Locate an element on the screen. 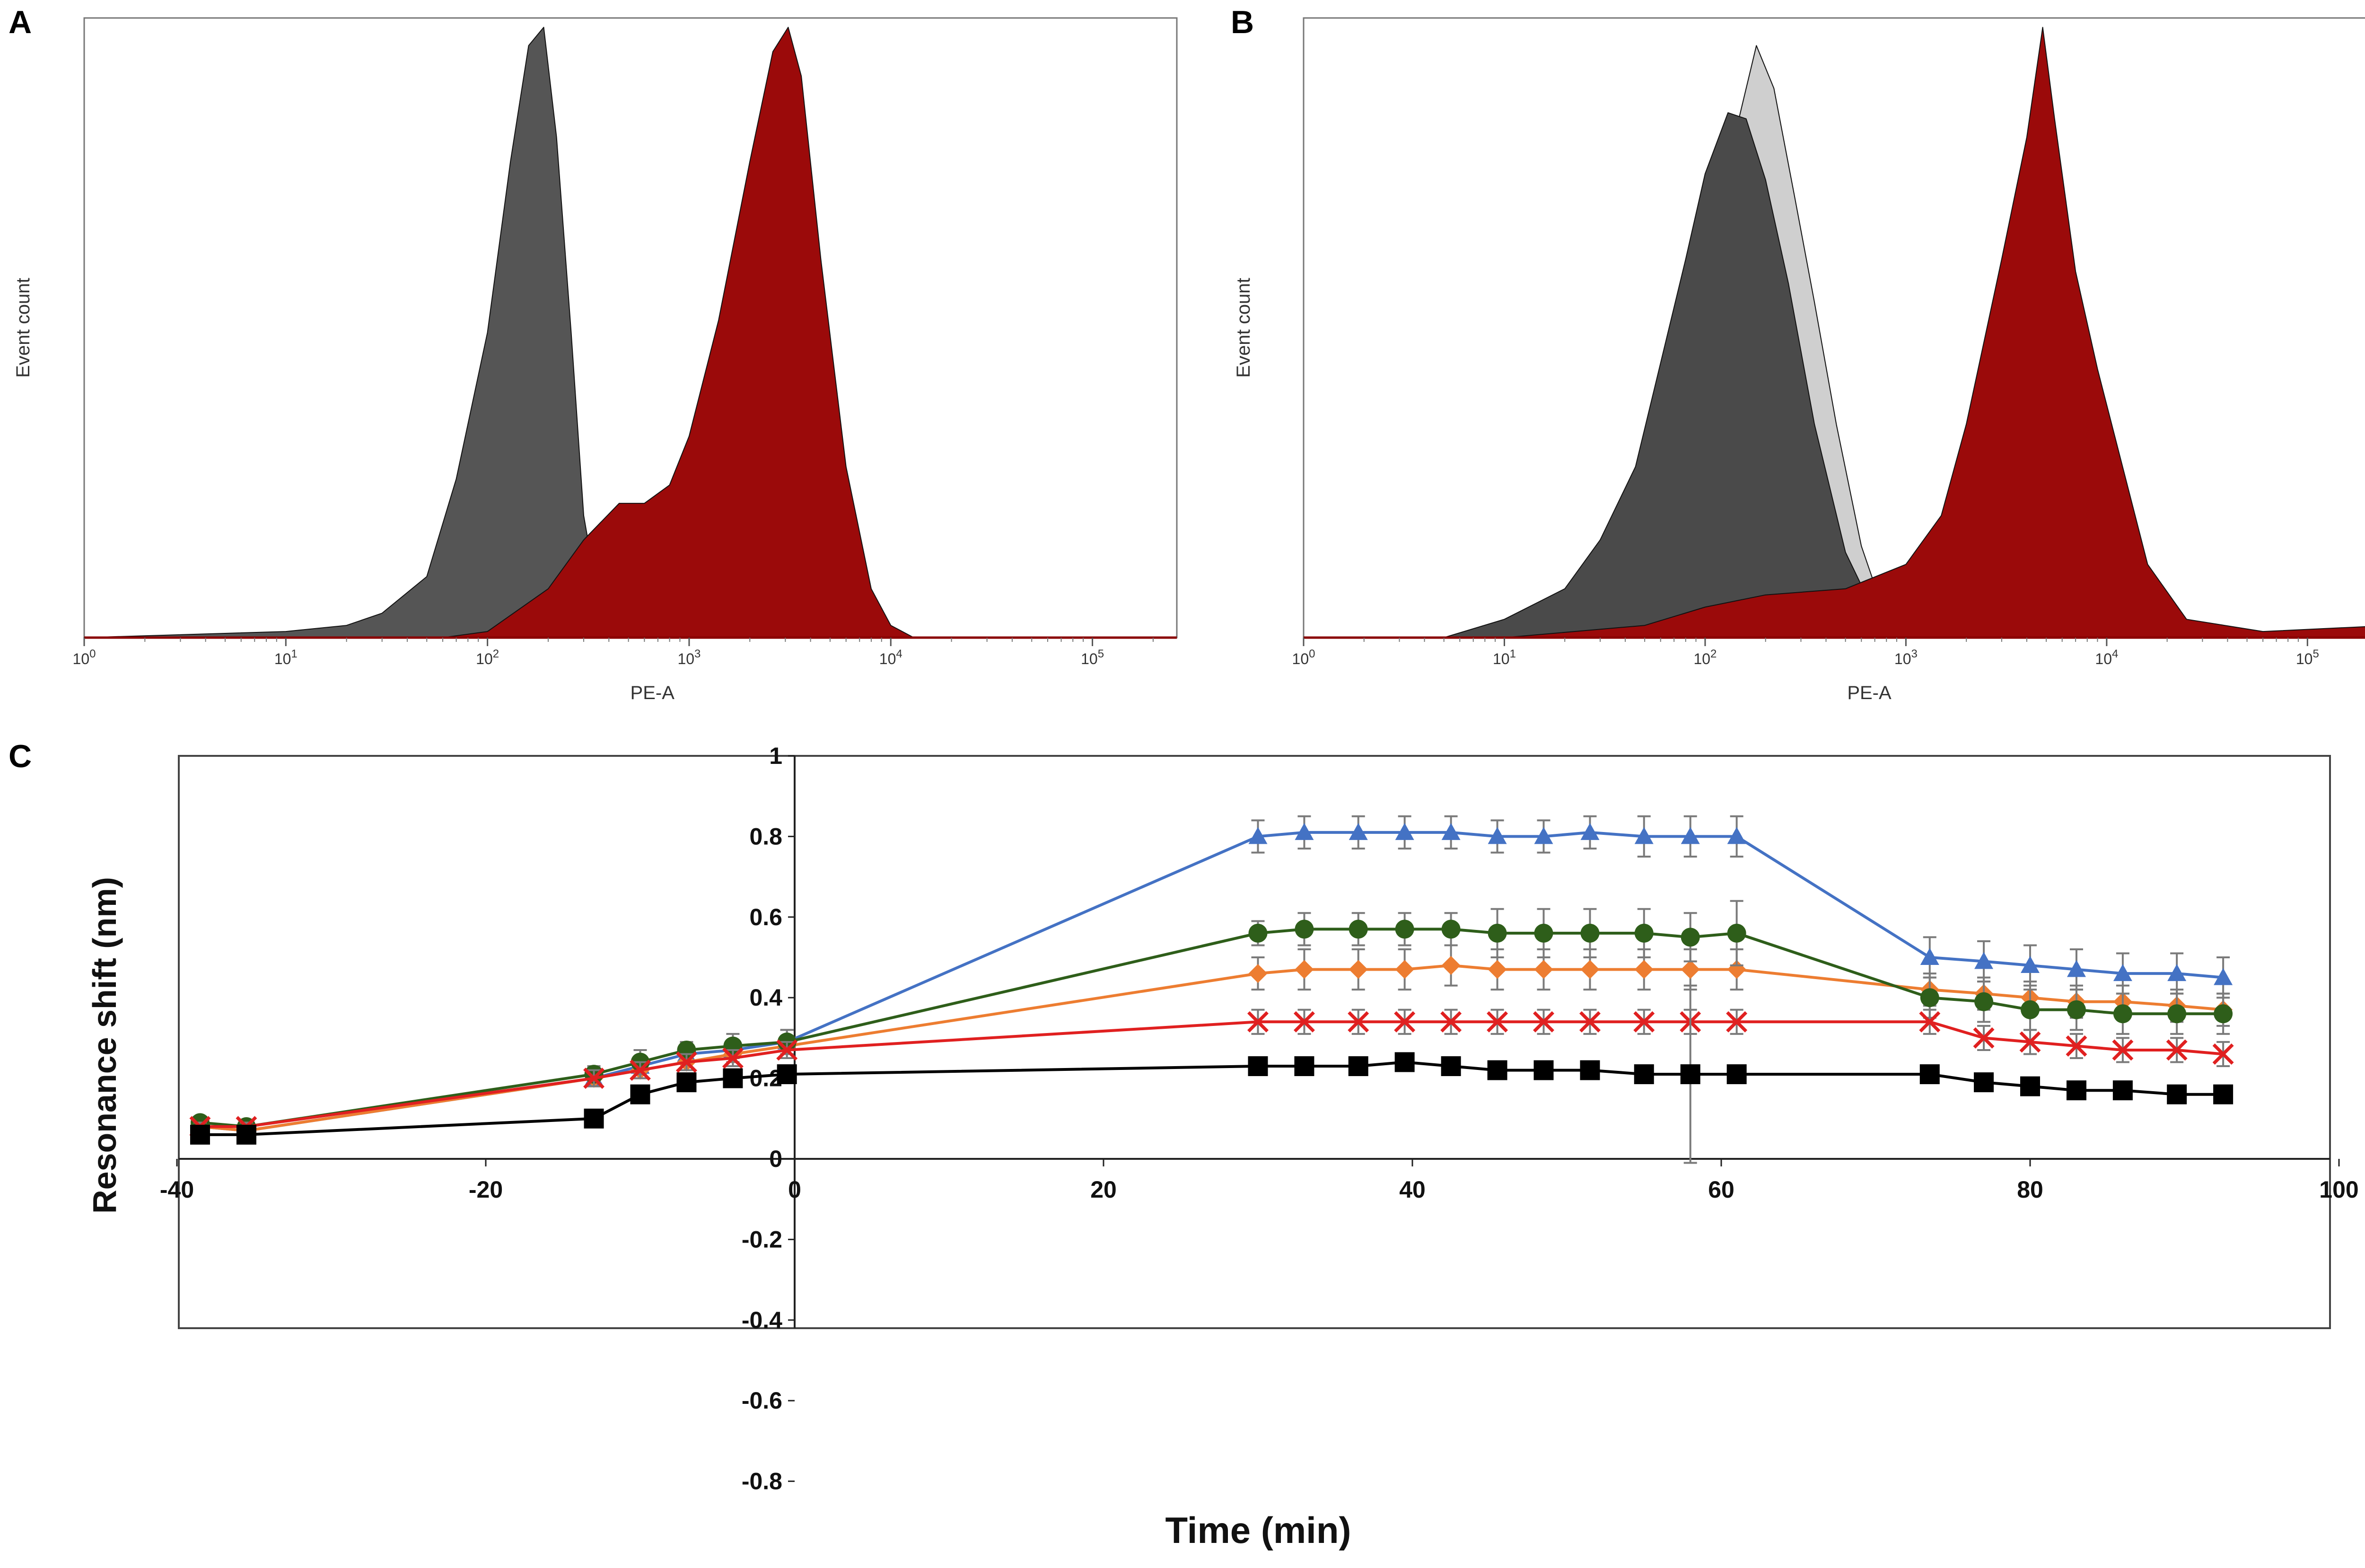 This screenshot has height=1568, width=2365. y-tick-label-0-4: -0.4 is located at coordinates (762, 1320).